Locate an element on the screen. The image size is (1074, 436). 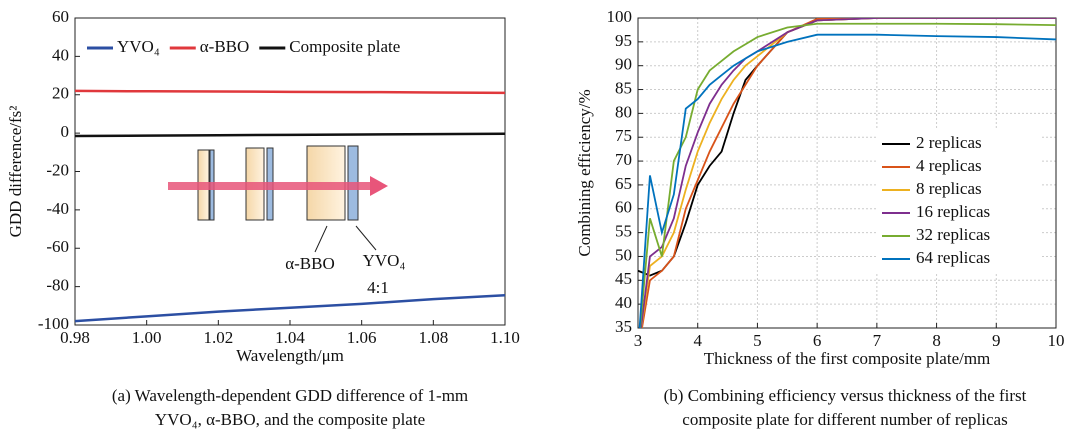
y-tick-label: 100 is located at coordinates (620, 16).